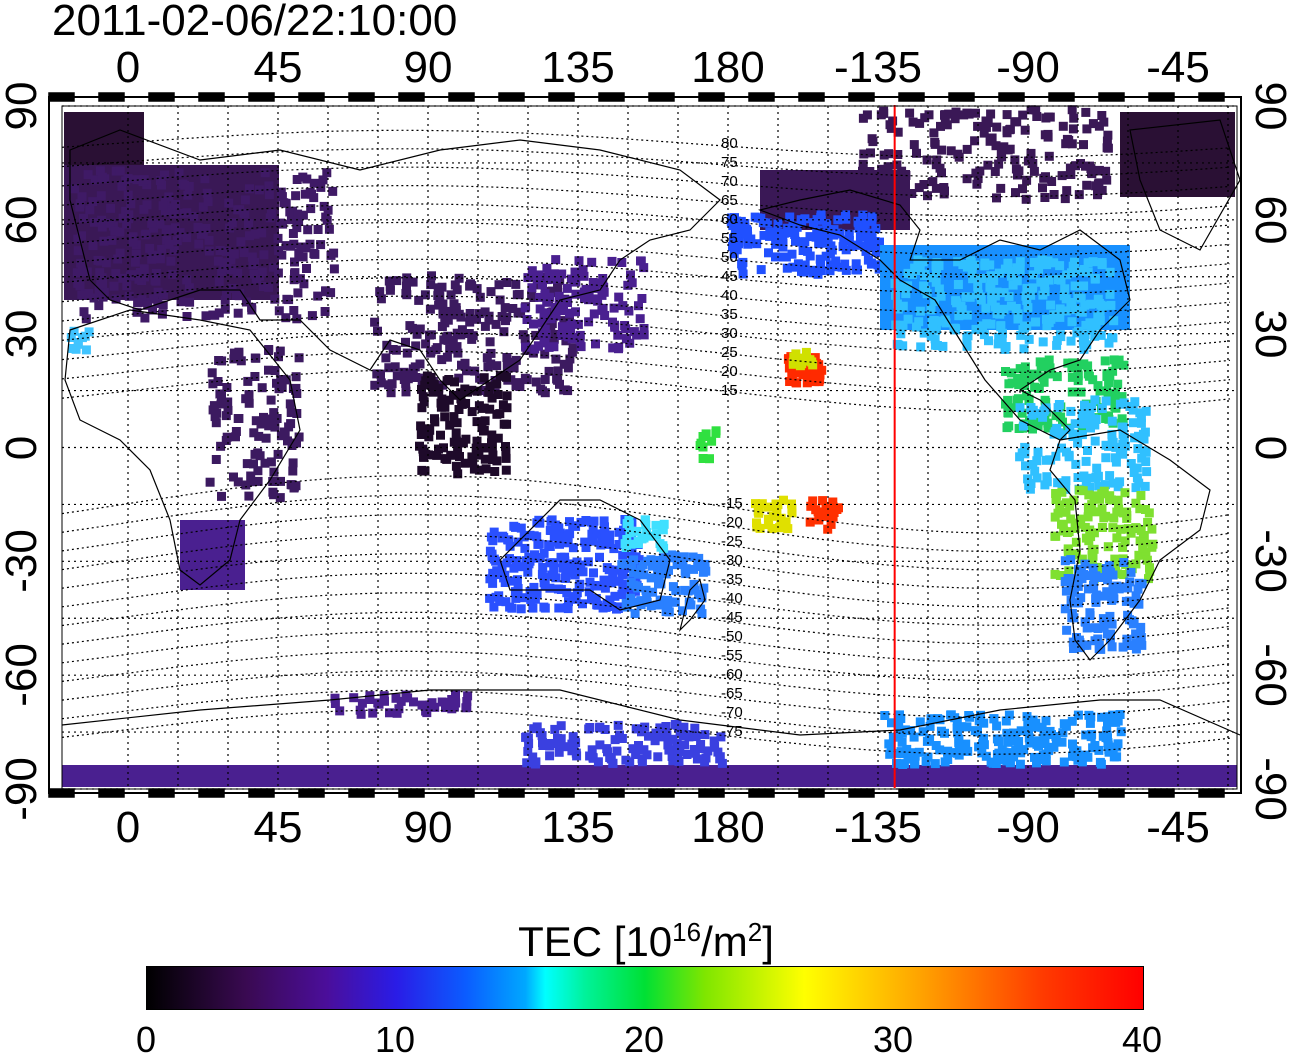  What do you see at coordinates (428, 827) in the screenshot?
I see `bottom-tick-label: 90` at bounding box center [428, 827].